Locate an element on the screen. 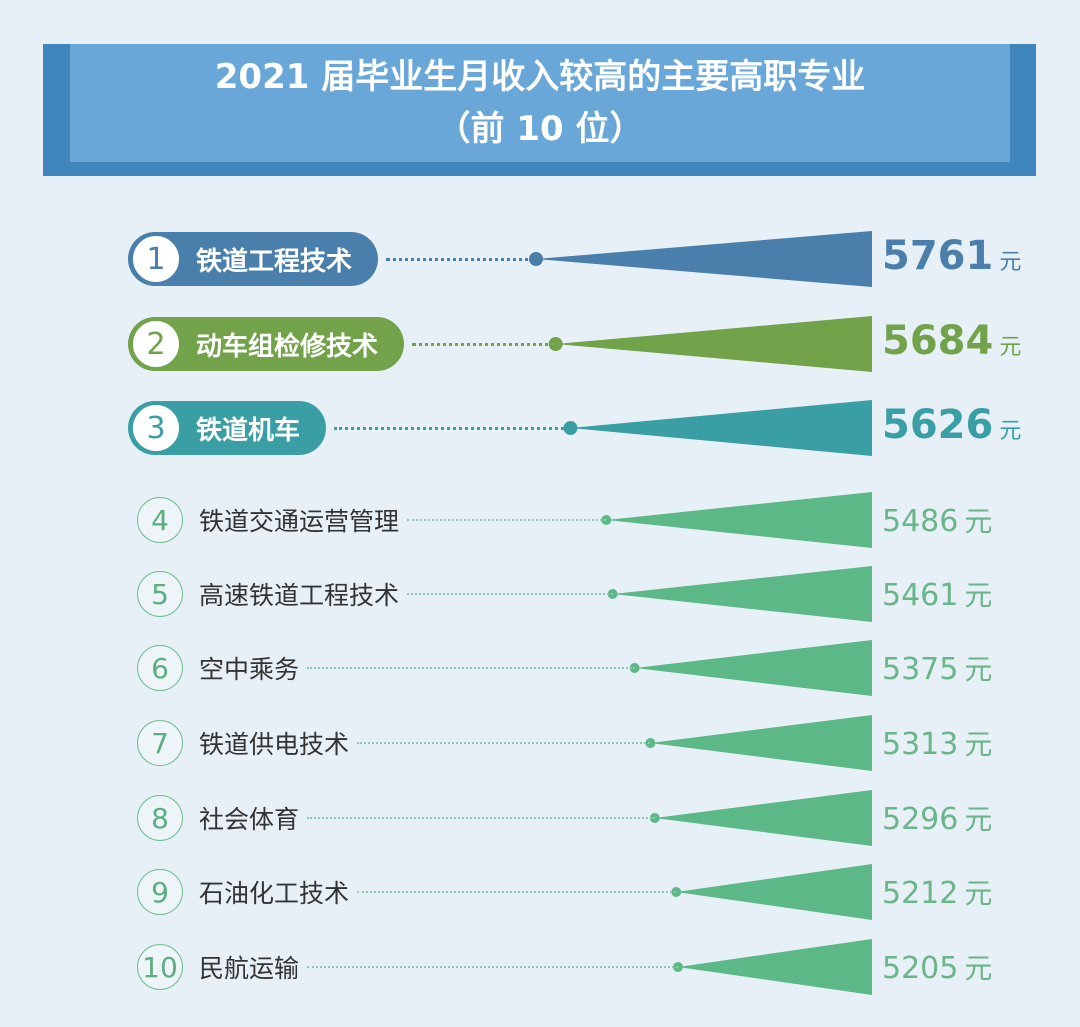 The width and height of the screenshot is (1080, 1027). list-item: 9 石油化工技术 is located at coordinates (402, 892).